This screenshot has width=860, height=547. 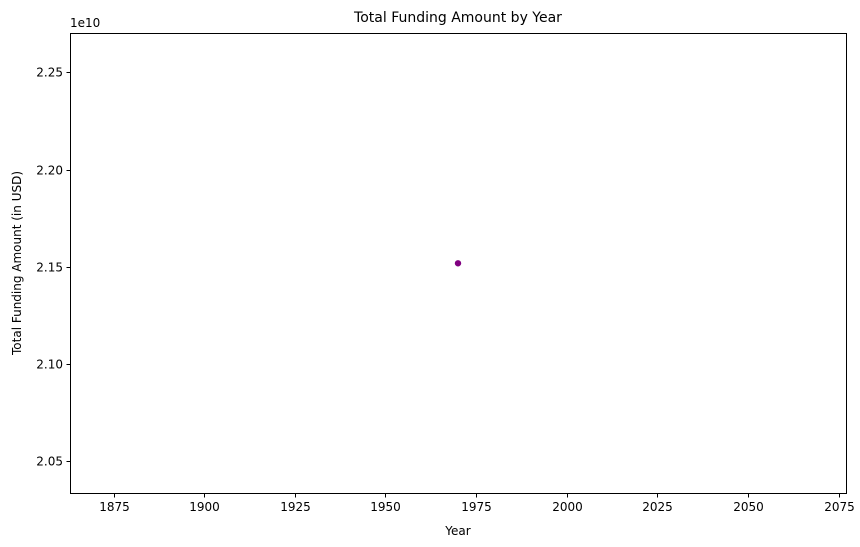 What do you see at coordinates (49, 73) in the screenshot?
I see `y-tick-label: 2.25` at bounding box center [49, 73].